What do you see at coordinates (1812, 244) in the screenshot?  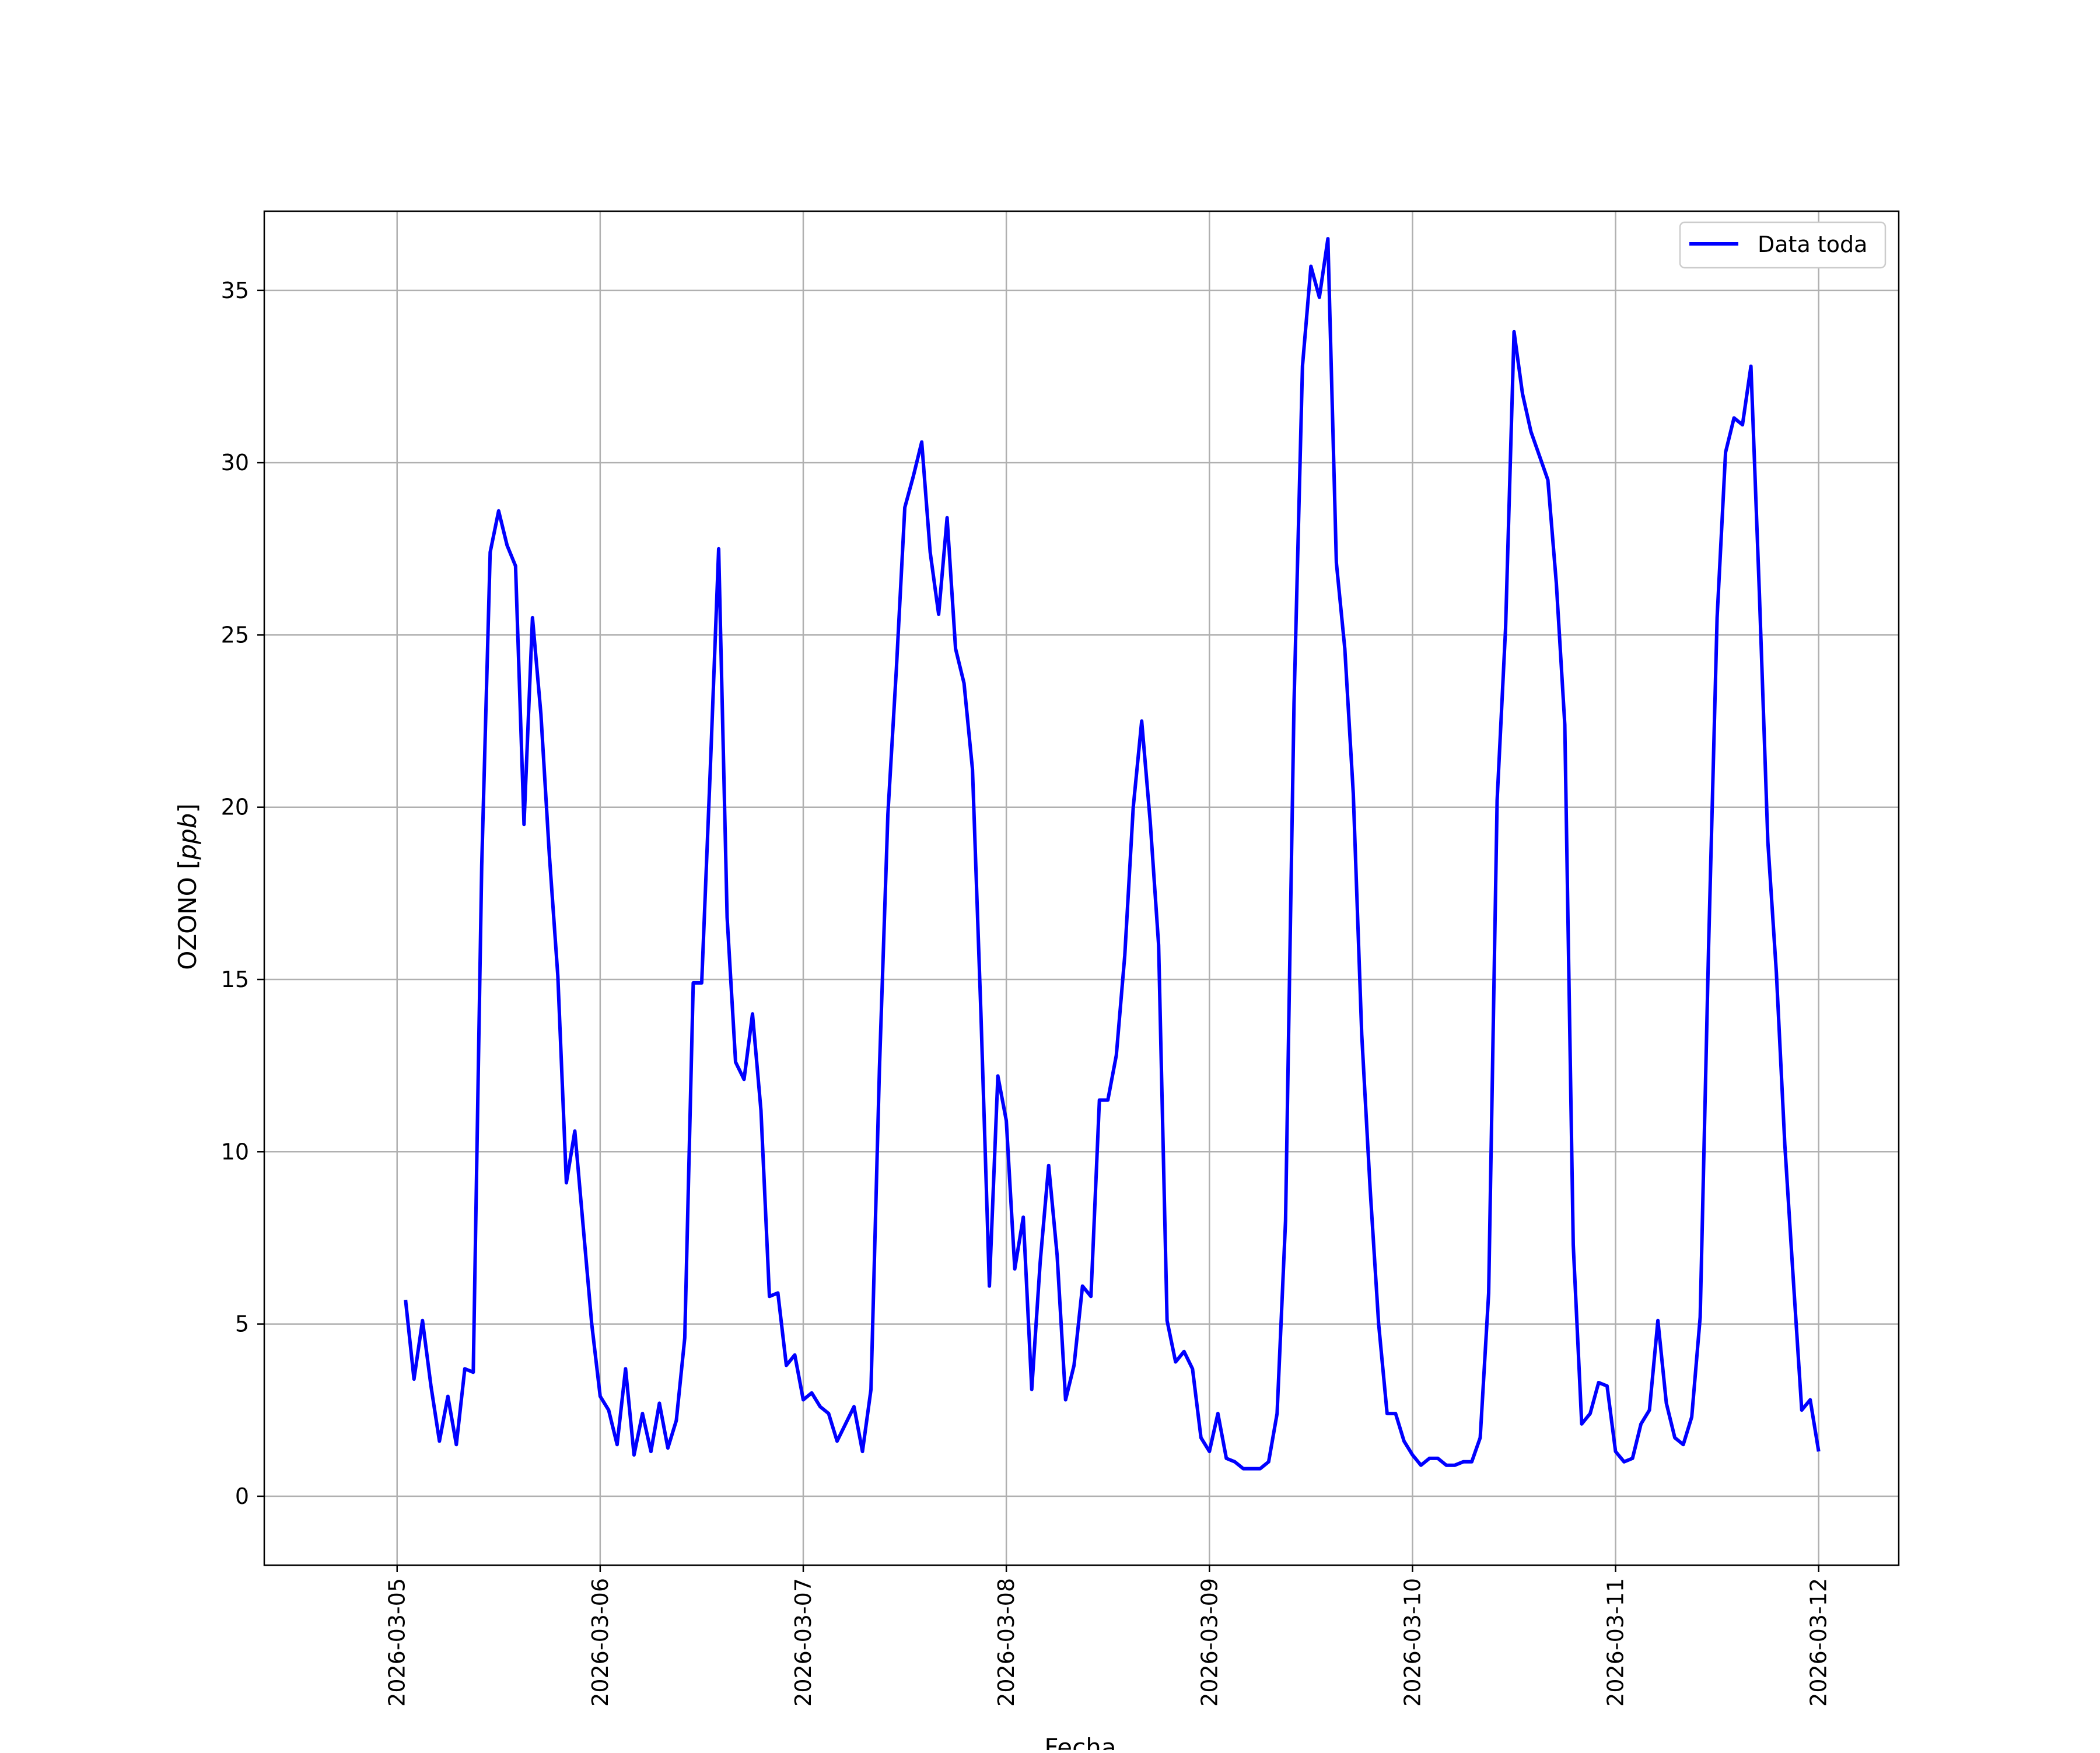 I see `legend-label: Data toda` at bounding box center [1812, 244].